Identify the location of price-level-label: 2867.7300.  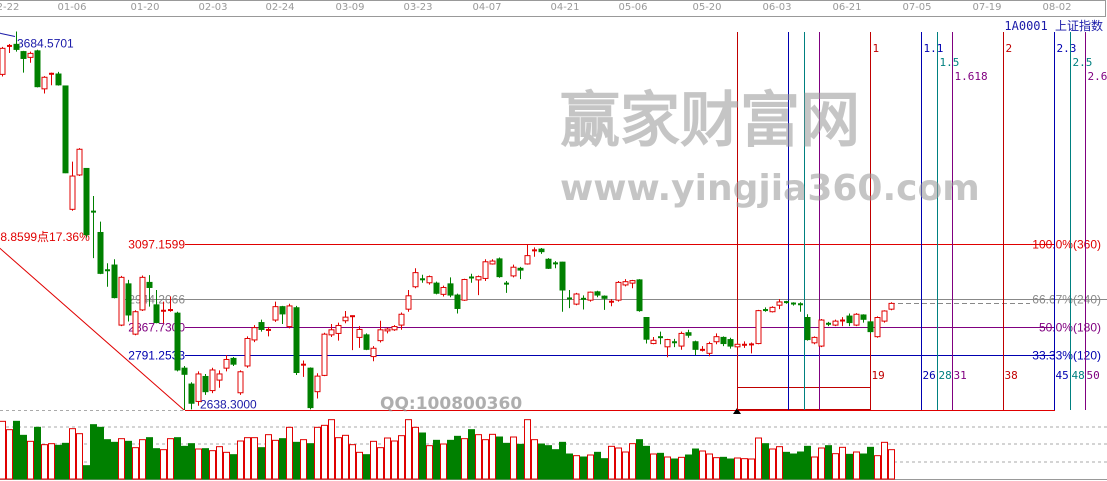
(156, 328).